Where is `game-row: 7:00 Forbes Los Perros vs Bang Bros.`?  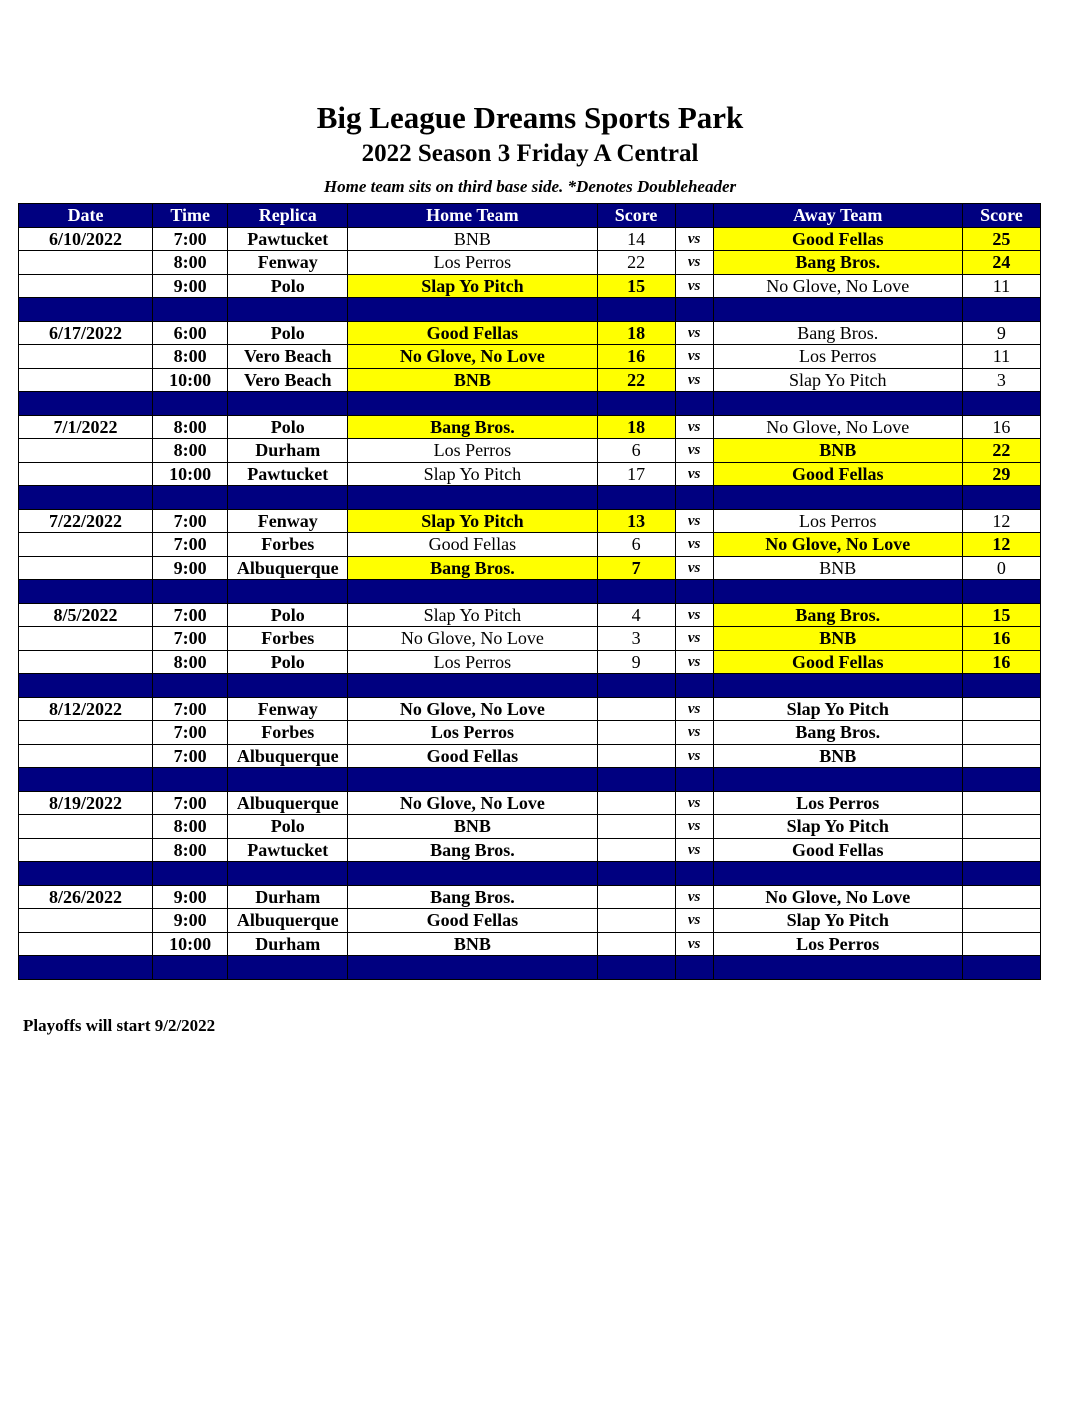 game-row: 7:00 Forbes Los Perros vs Bang Bros. is located at coordinates (529, 732).